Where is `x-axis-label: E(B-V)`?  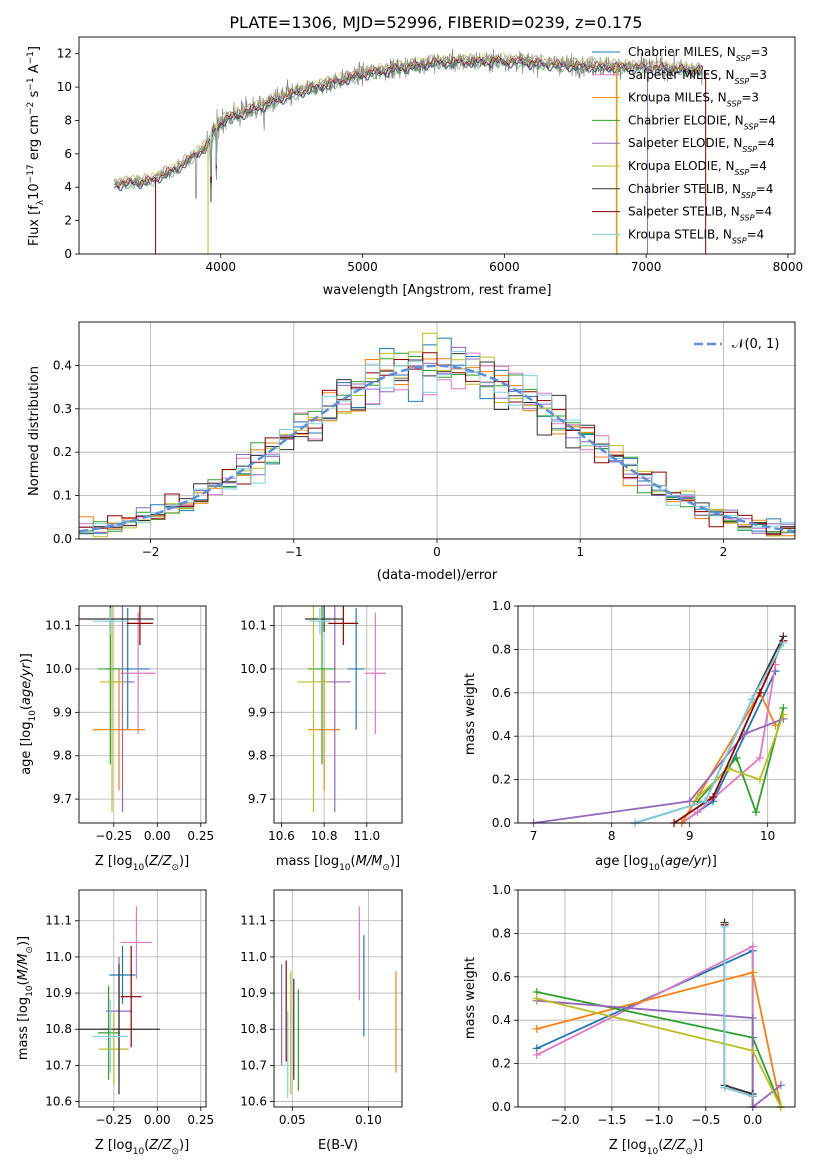 x-axis-label: E(B-V) is located at coordinates (338, 1145).